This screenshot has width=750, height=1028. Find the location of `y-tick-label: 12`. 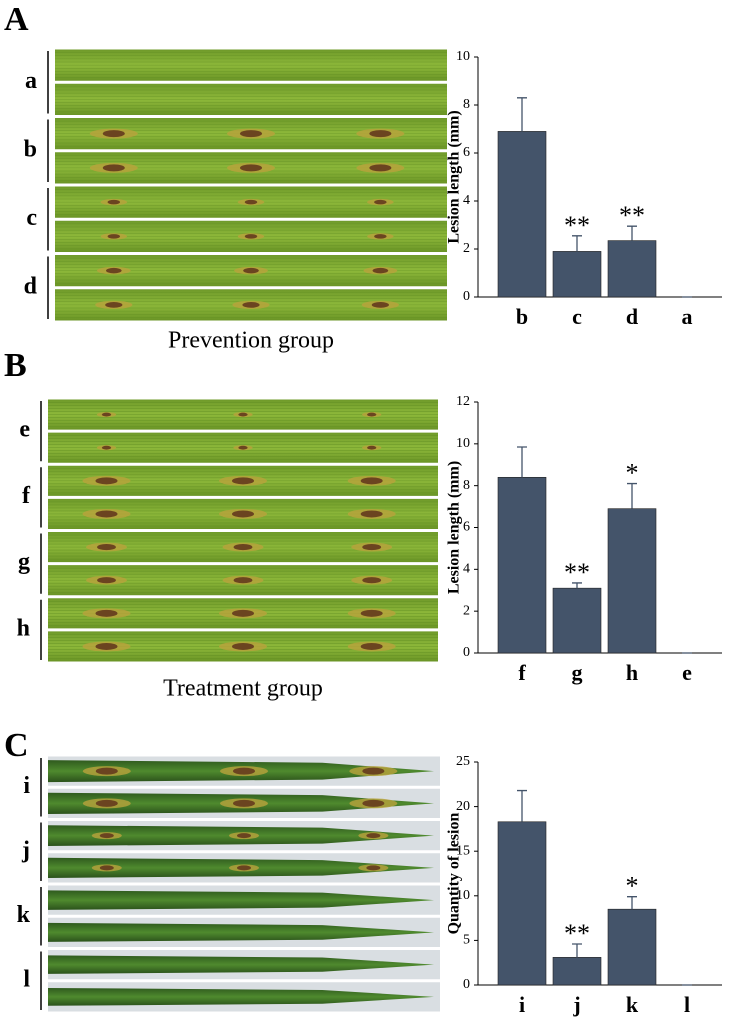

y-tick-label: 12 is located at coordinates (463, 401).